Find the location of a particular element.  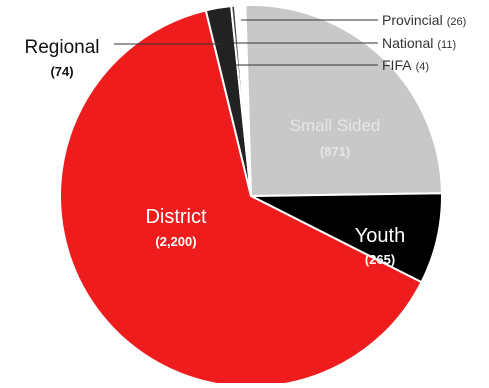

slice-value-regional: (74) is located at coordinates (61, 71).